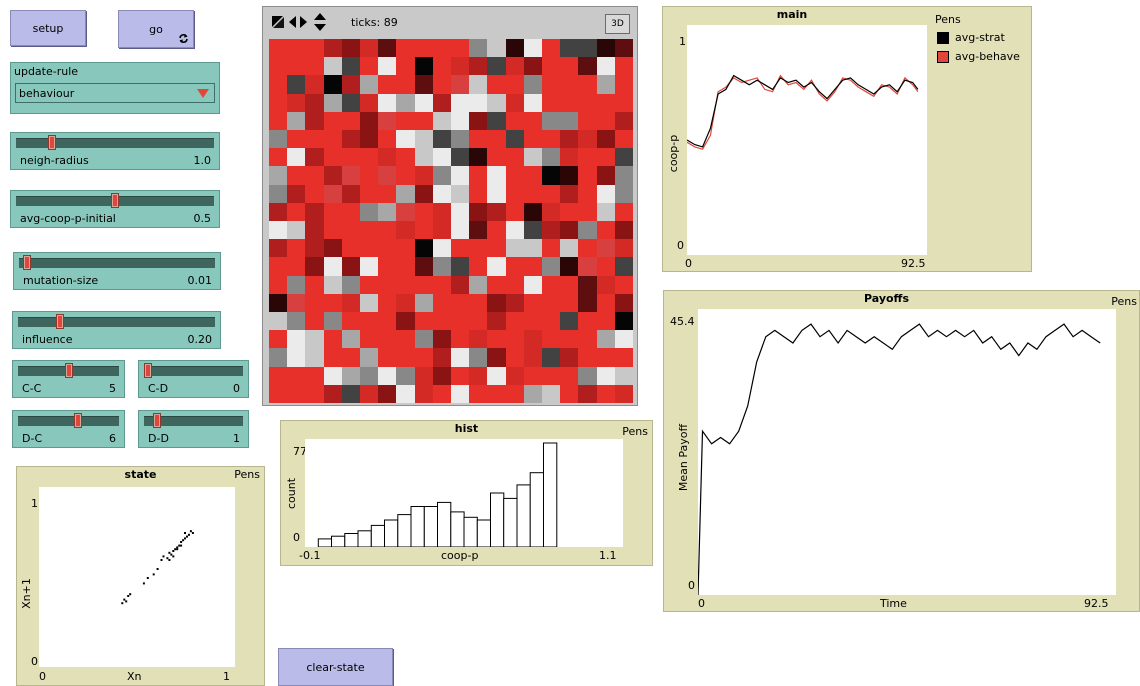  Describe the element at coordinates (202, 218) in the screenshot. I see `slider-value: 0.5` at that location.